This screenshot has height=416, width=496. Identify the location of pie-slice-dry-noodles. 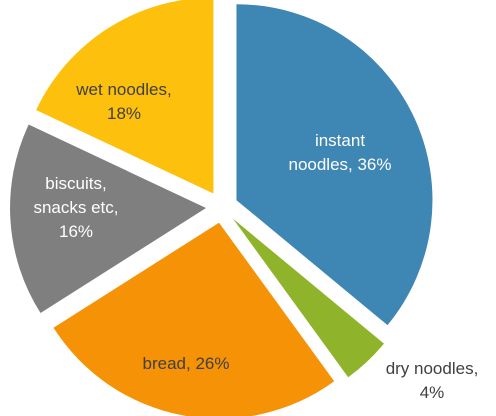
(308, 298).